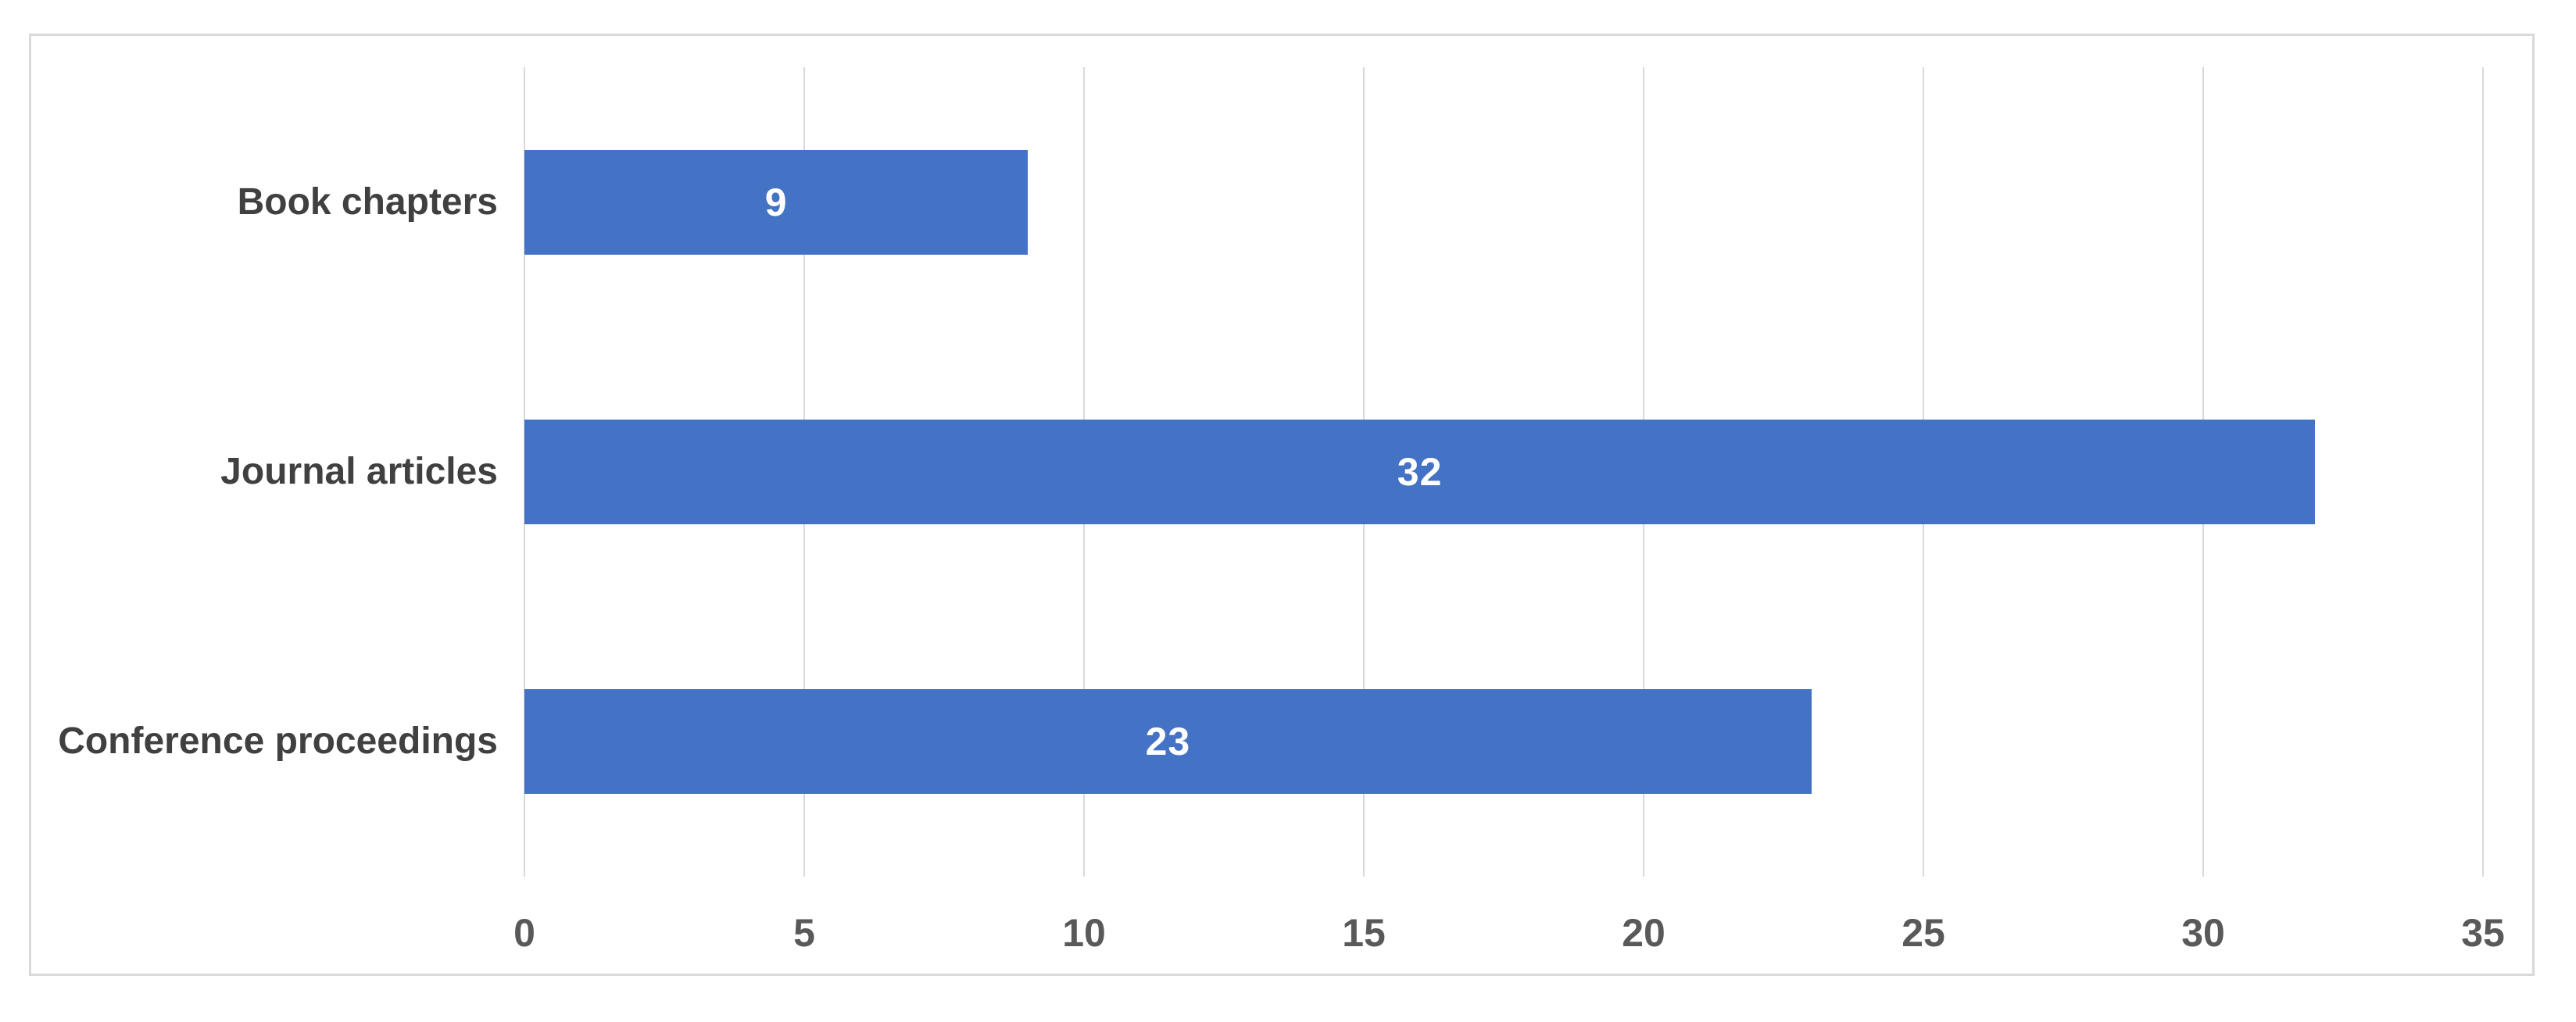 The width and height of the screenshot is (2576, 1022). What do you see at coordinates (1364, 933) in the screenshot?
I see `tick-label-15: 15` at bounding box center [1364, 933].